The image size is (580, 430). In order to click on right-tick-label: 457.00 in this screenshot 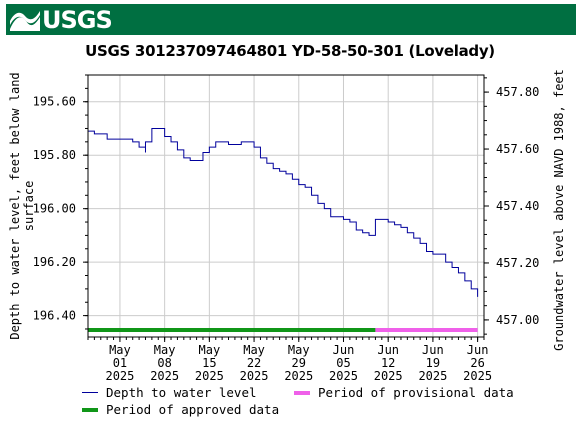, I will do `click(517, 320)`.